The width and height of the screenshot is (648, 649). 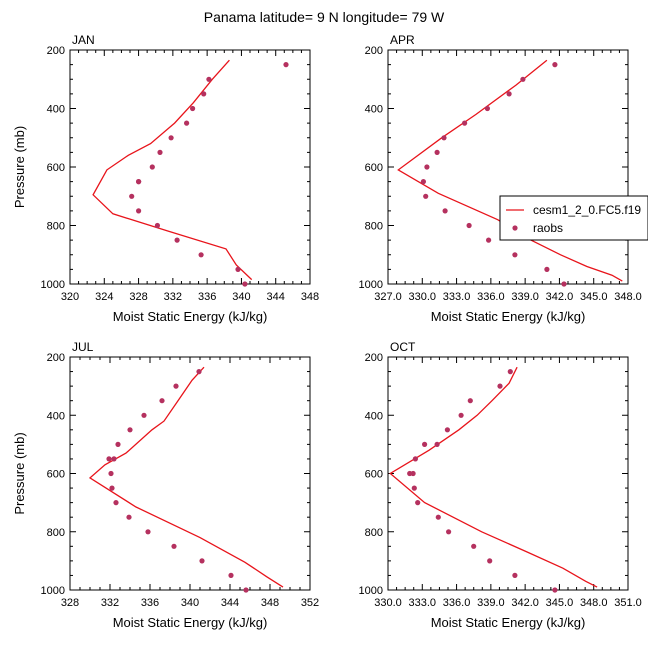 I want to click on x-tick-label: 342.0, so click(x=525, y=603).